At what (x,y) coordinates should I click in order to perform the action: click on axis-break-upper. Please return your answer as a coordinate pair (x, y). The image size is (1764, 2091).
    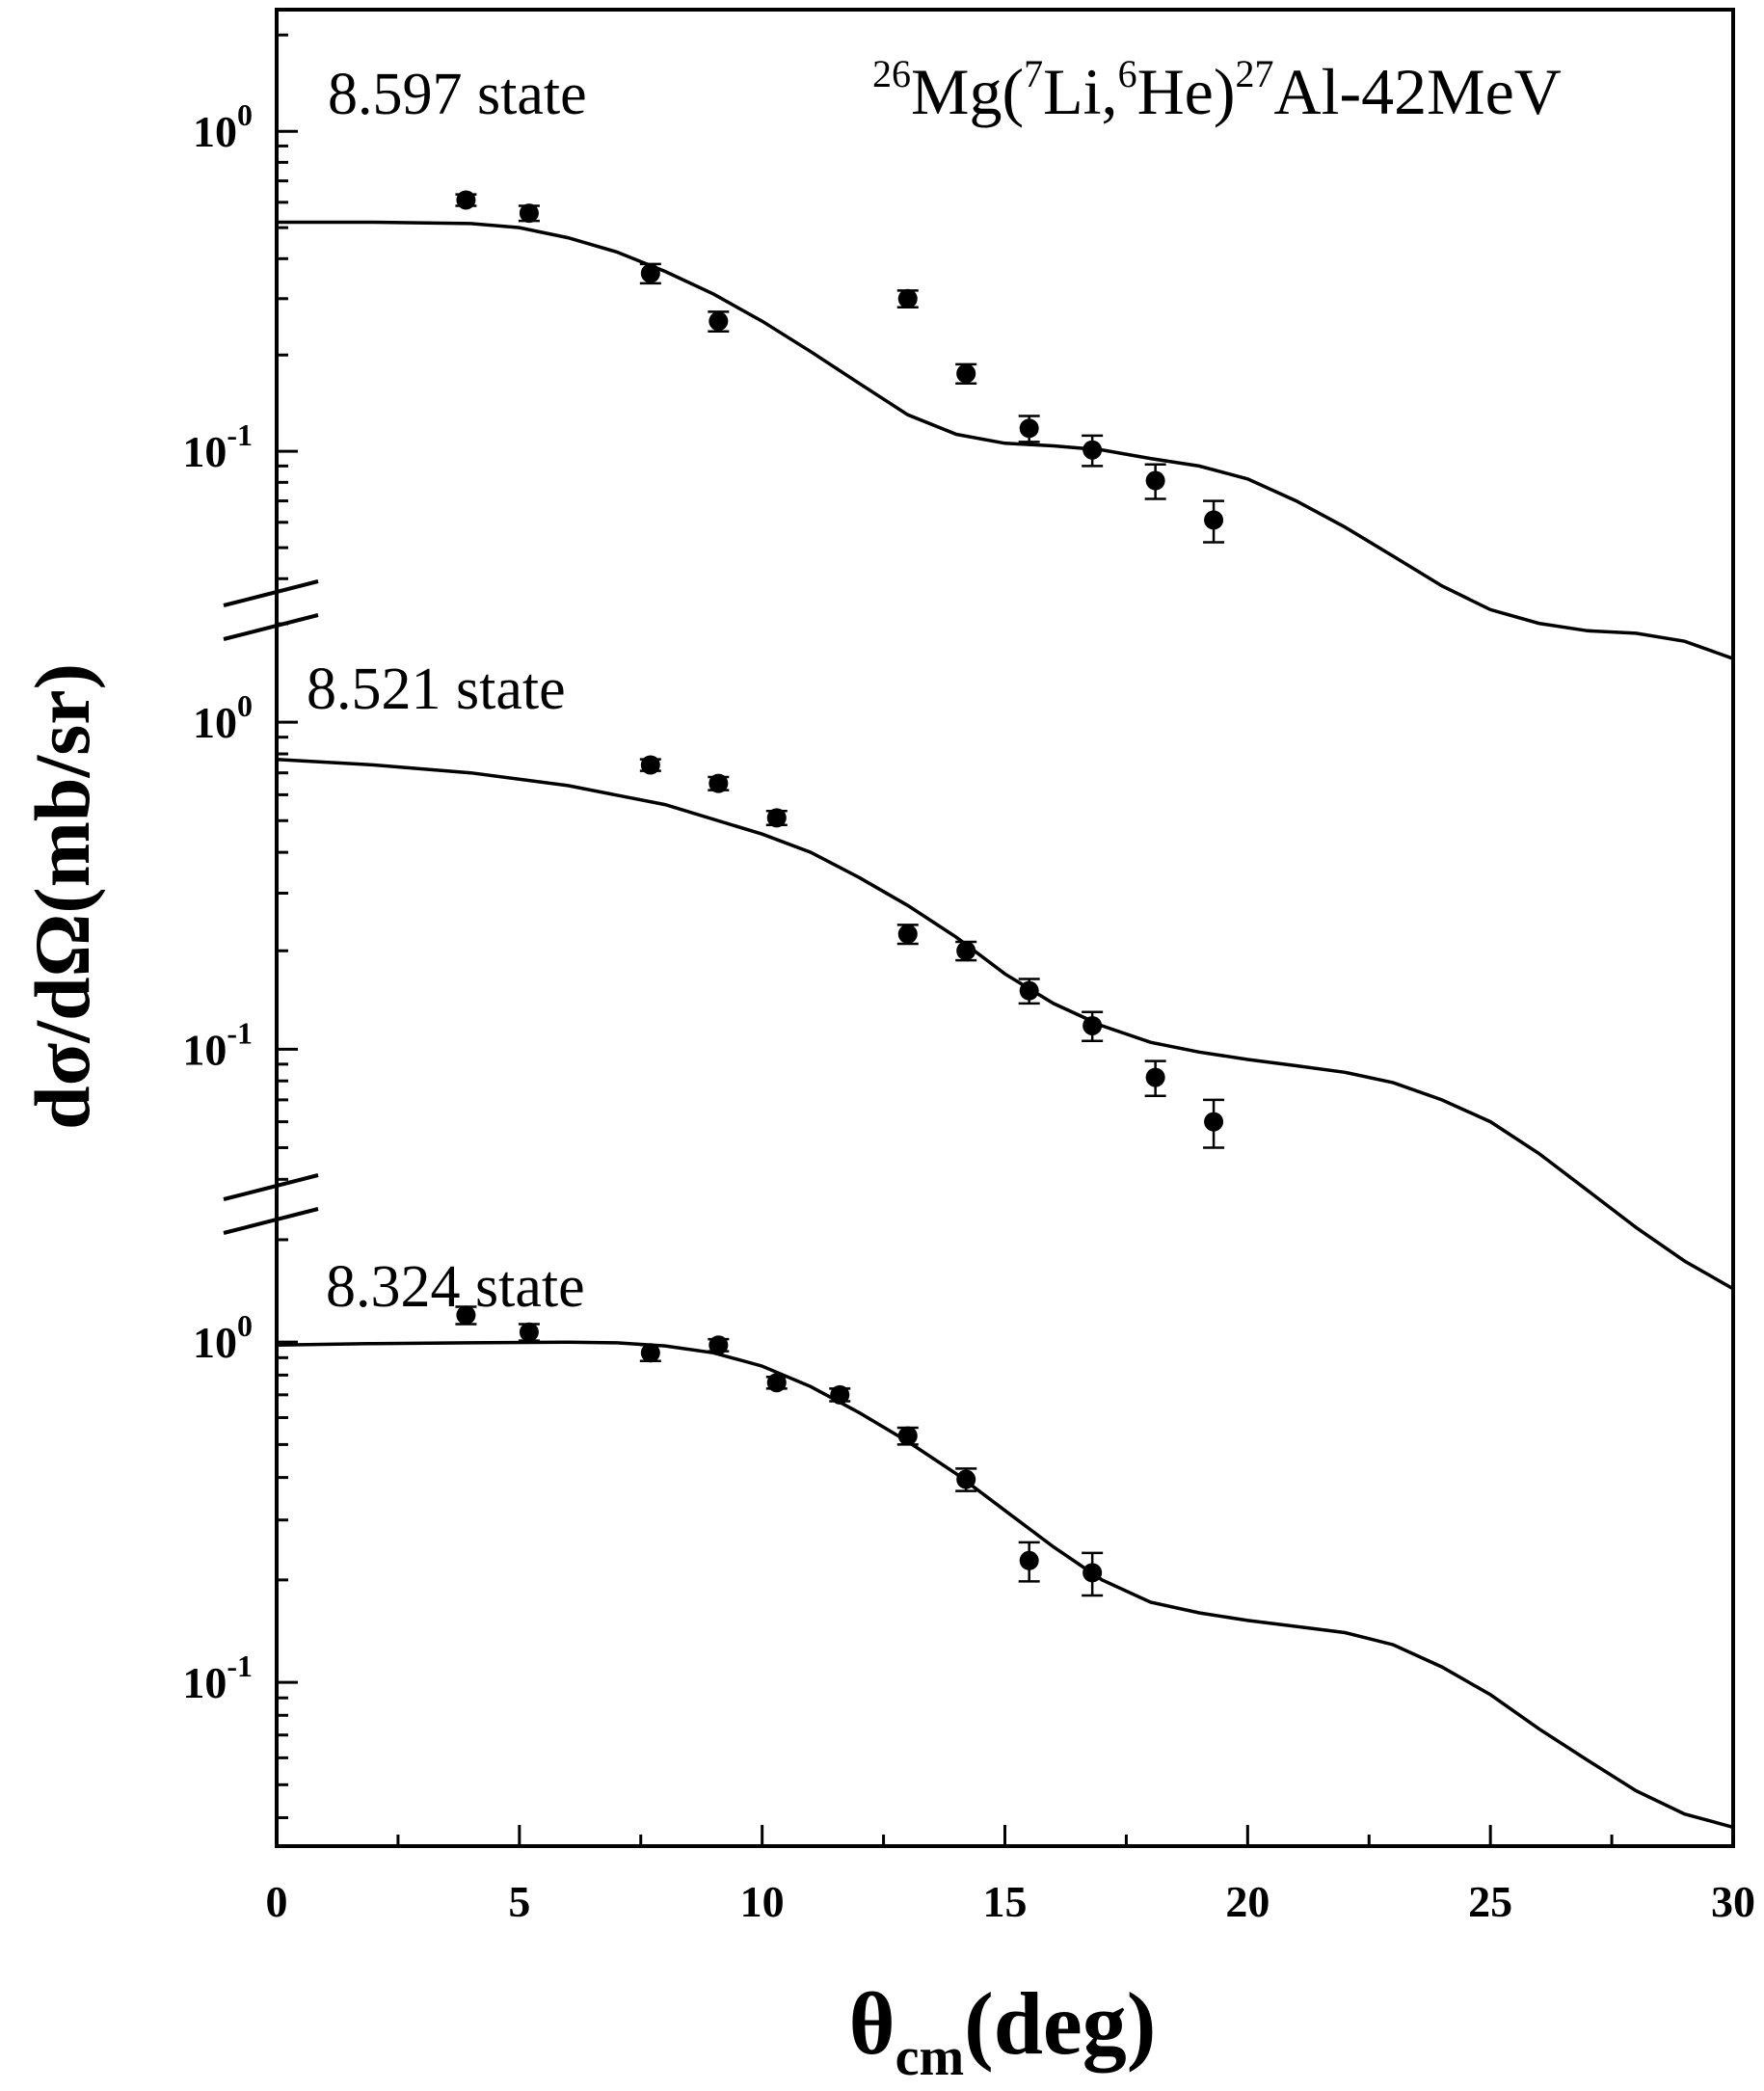
    Looking at the image, I should click on (271, 610).